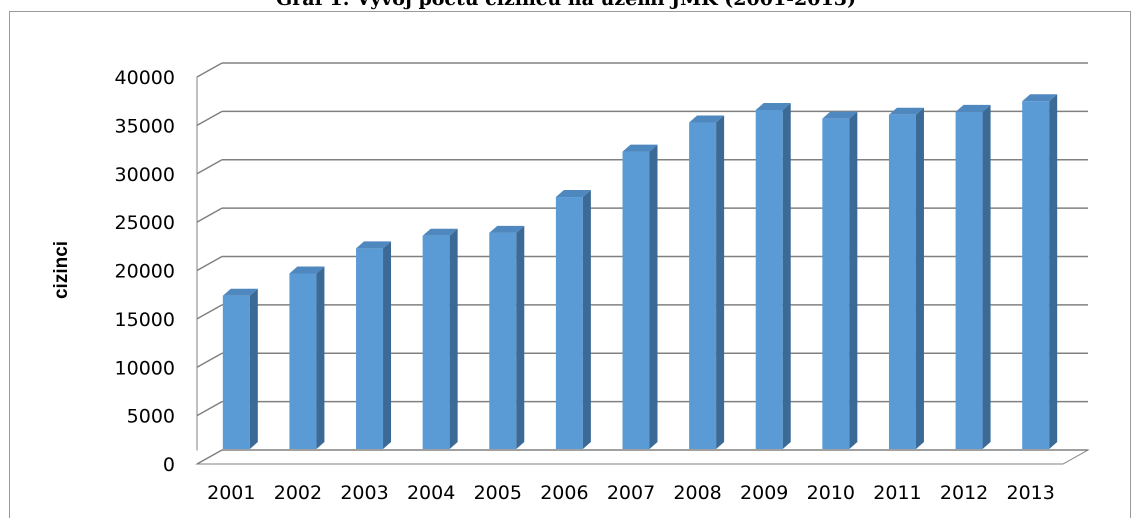 The width and height of the screenshot is (1132, 518). What do you see at coordinates (431, 493) in the screenshot?
I see `x-tick-label: 2004` at bounding box center [431, 493].